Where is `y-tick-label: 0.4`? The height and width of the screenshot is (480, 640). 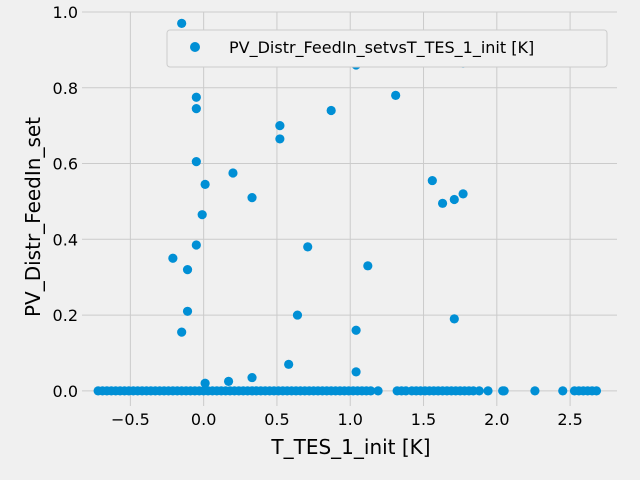 y-tick-label: 0.4 is located at coordinates (65, 239).